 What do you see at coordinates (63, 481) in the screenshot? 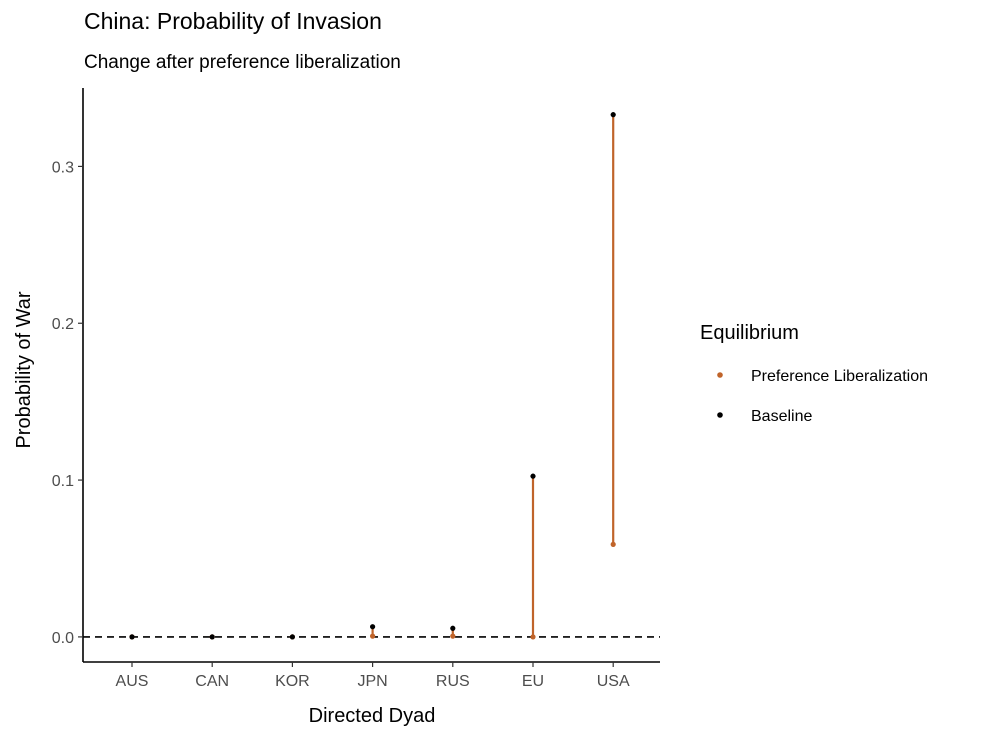
I see `y-tick-label: 0.1` at bounding box center [63, 481].